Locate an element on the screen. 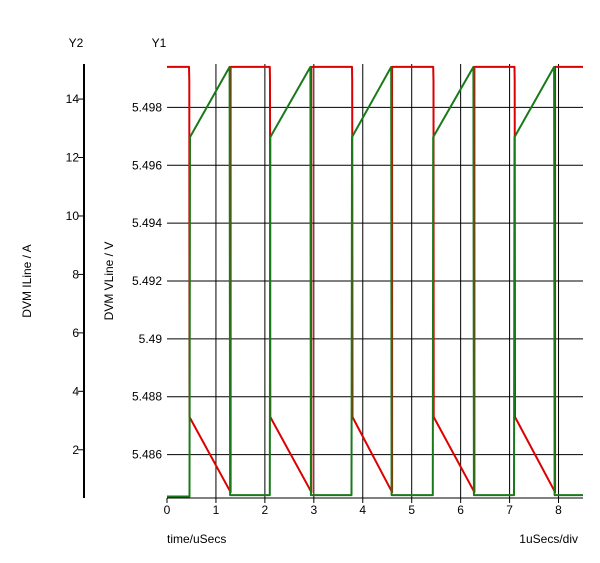 This screenshot has width=600, height=563. x-ticks: 0 1 2 3 4 5 6 7 8 is located at coordinates (363, 507).